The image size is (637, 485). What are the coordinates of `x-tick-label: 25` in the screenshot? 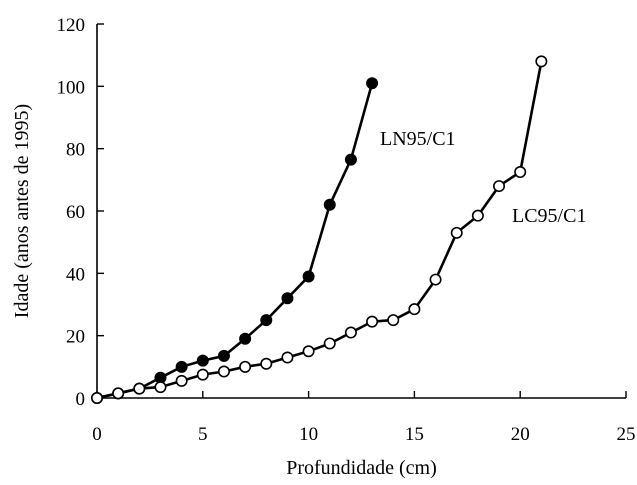 It's located at (626, 434).